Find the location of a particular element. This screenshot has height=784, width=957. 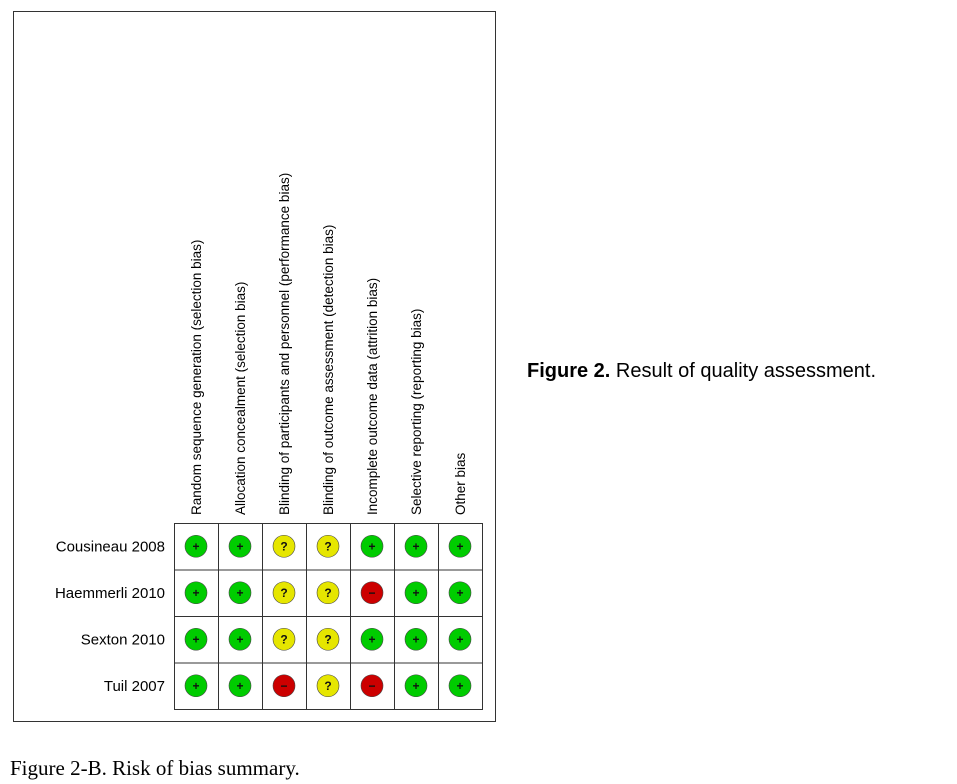

study-label: Haemmerli 2010 is located at coordinates (110, 593).